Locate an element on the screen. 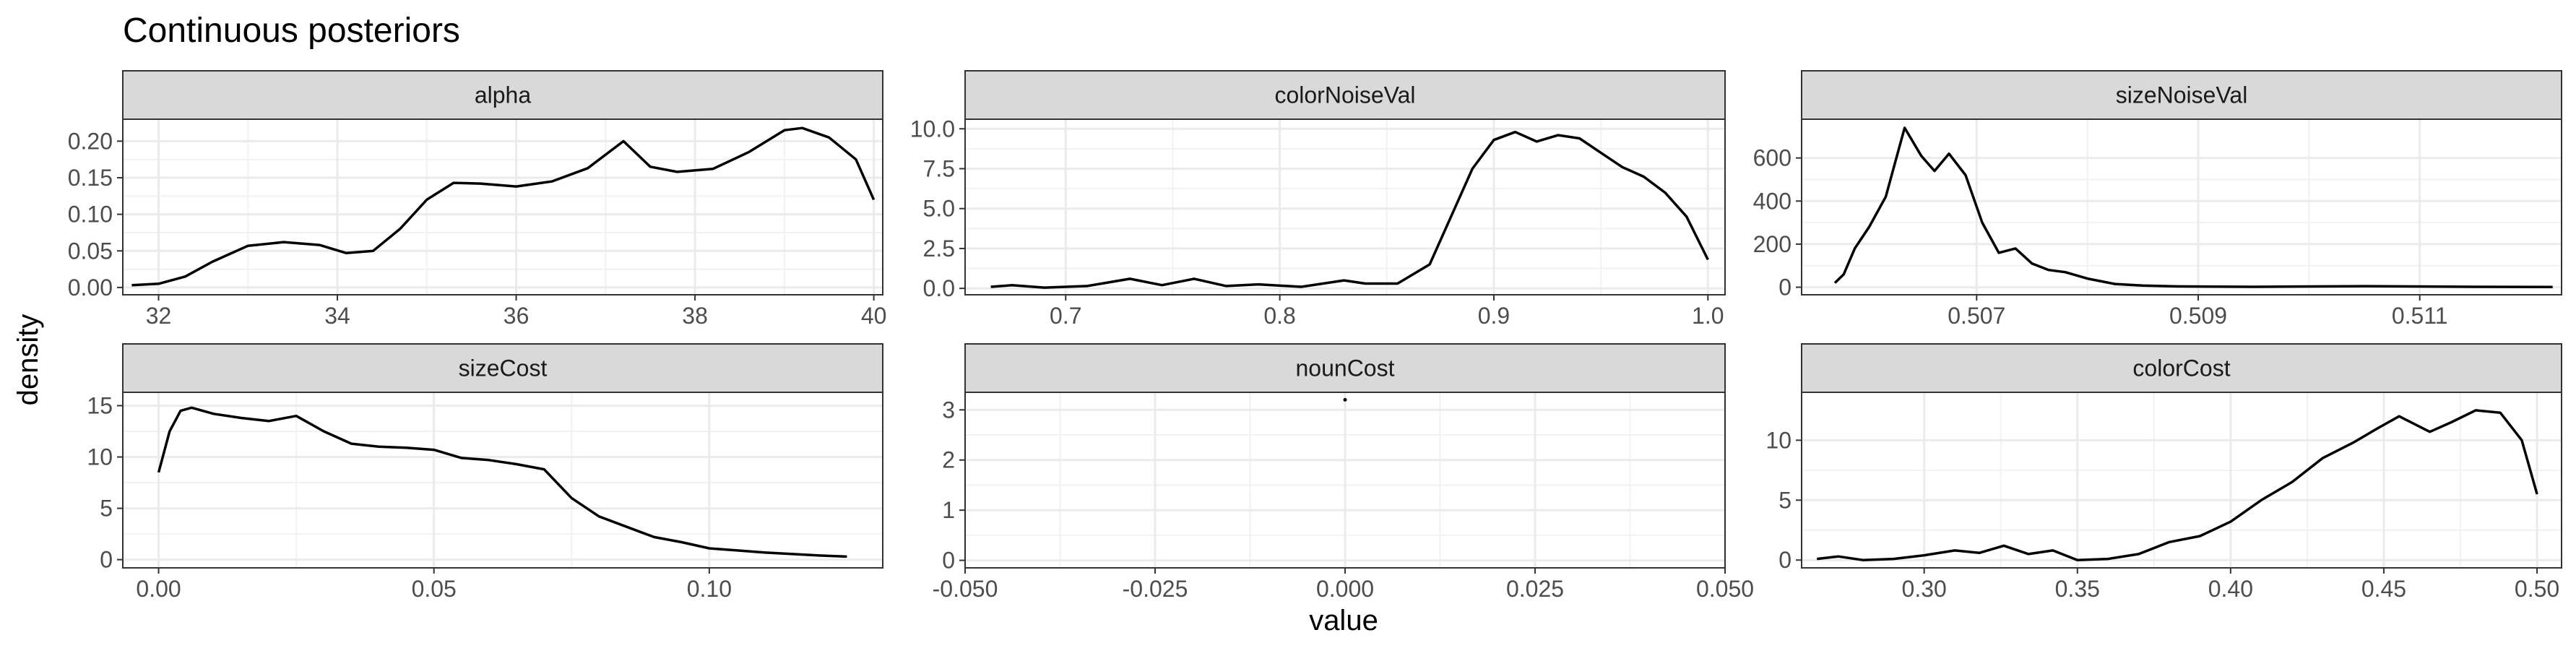 Image resolution: width=2576 pixels, height=656 pixels. facet-colorcost: colorCost 0.30 0.35 0.40 0.45 0.50 0 5 10 is located at coordinates (2163, 472).